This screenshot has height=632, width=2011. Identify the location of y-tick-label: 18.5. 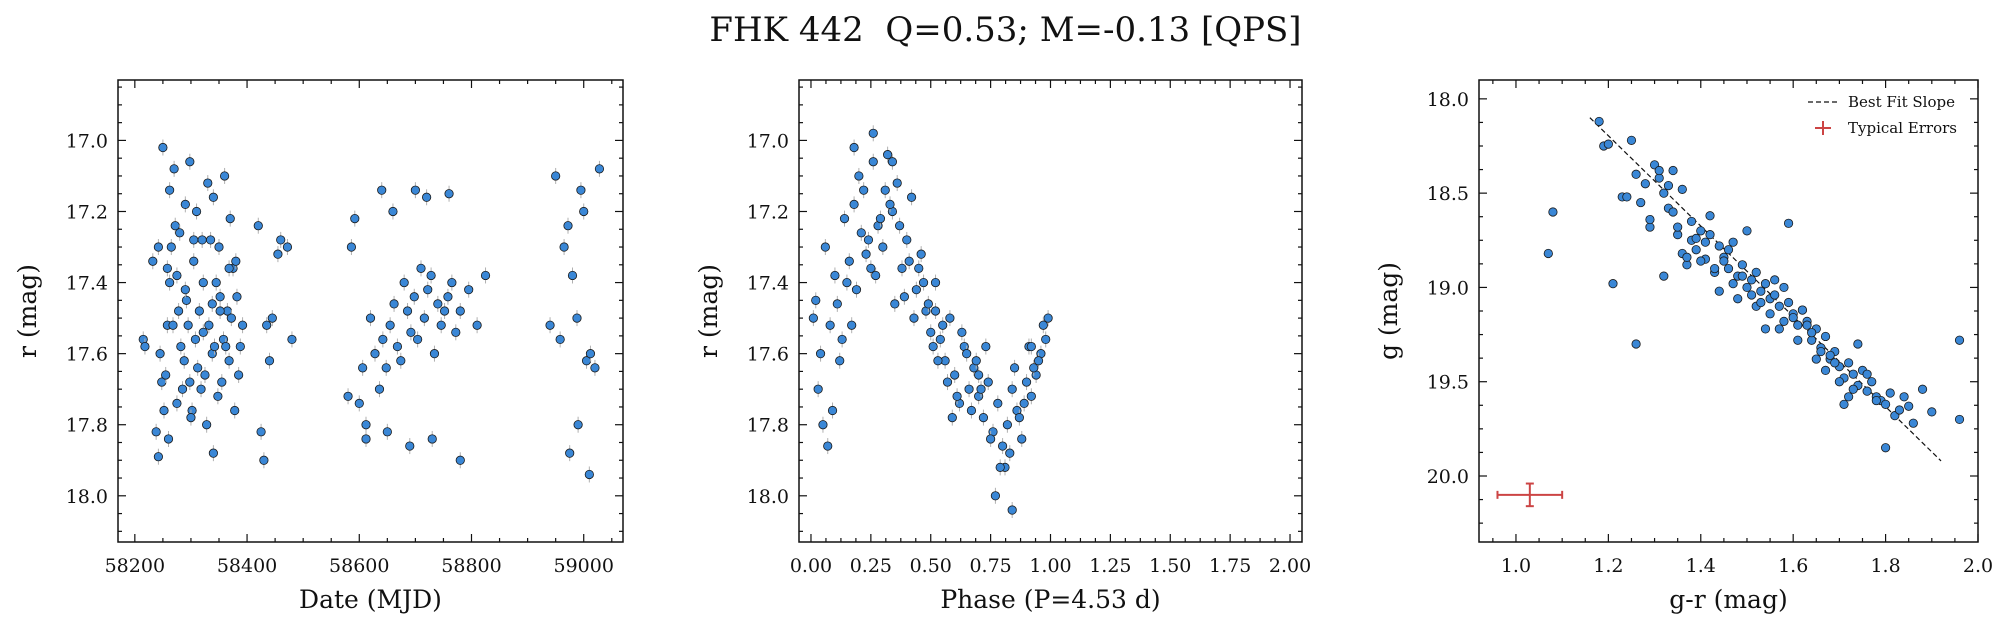
(1448, 194).